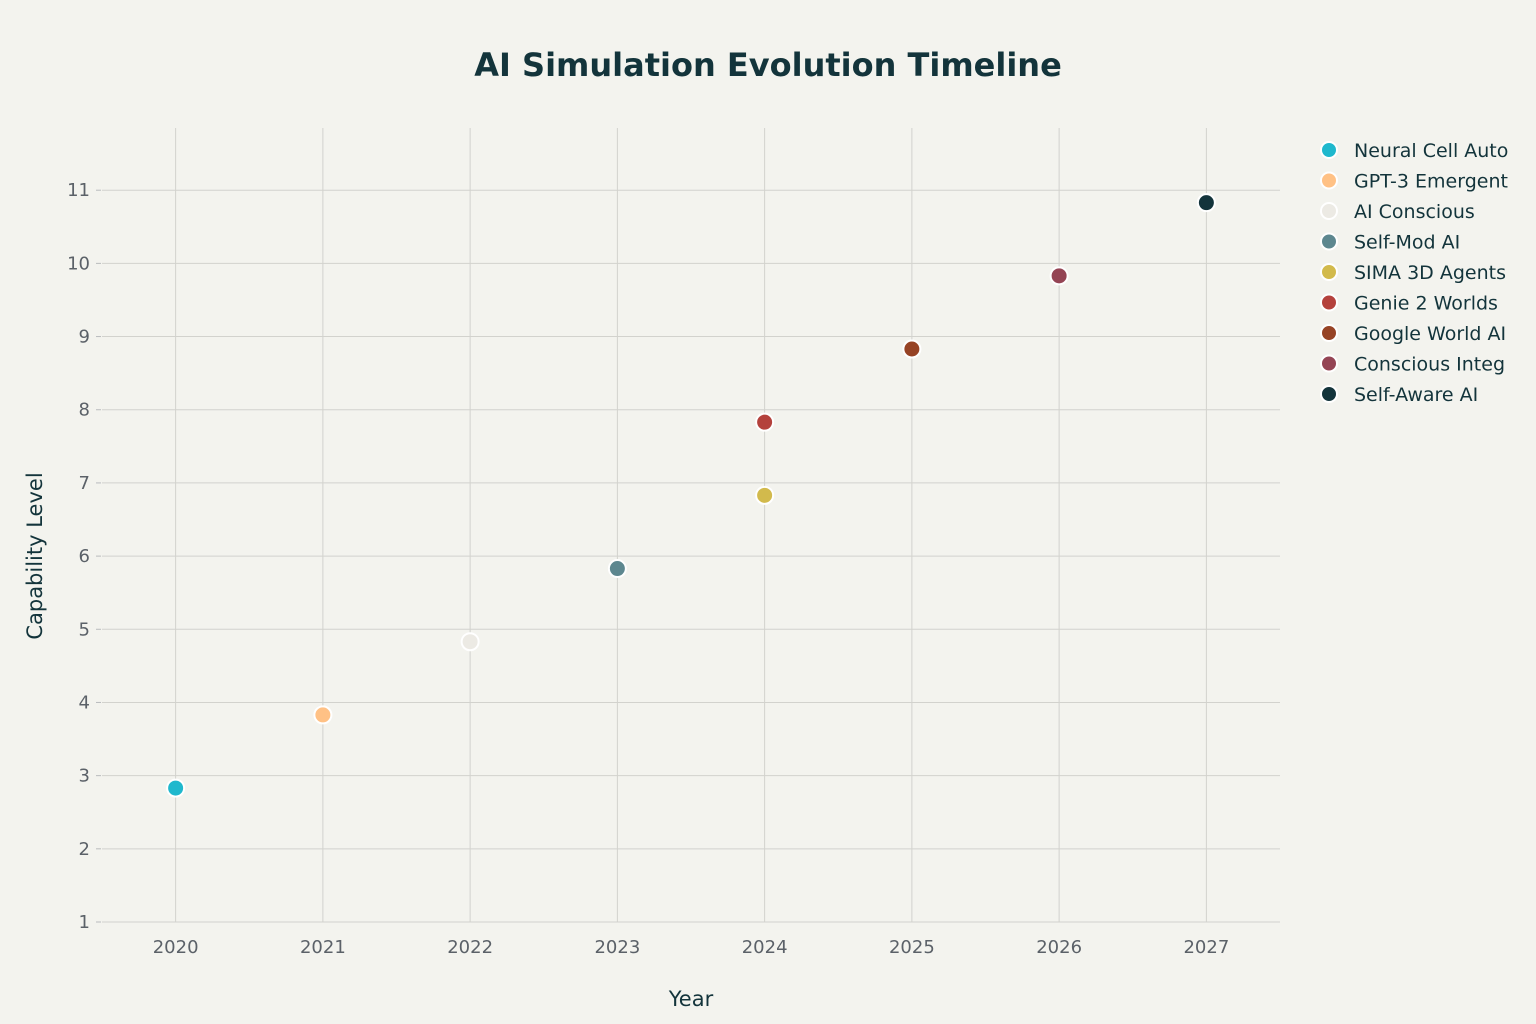 This screenshot has height=1024, width=1536. I want to click on legend-item: Self-Mod AI, so click(1390, 243).